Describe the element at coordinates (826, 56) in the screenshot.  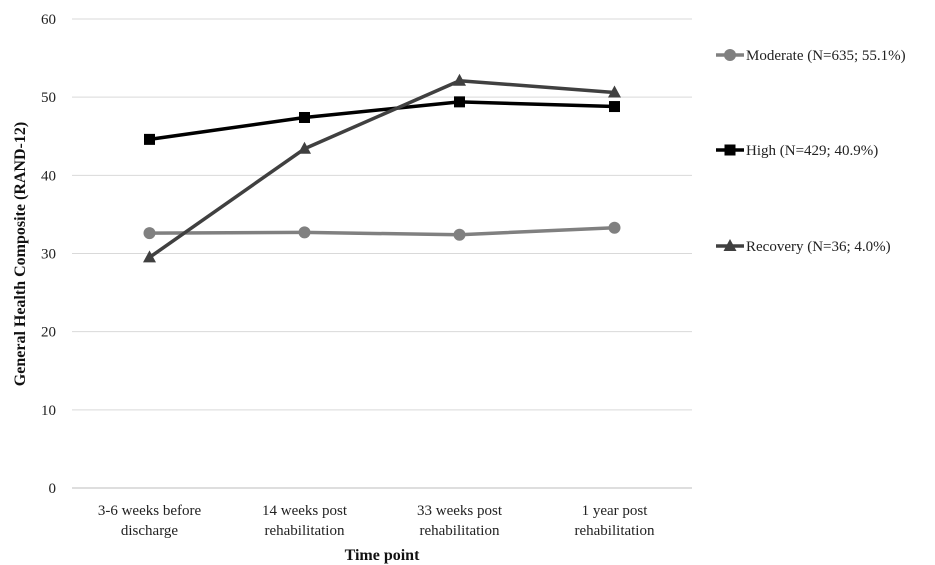
I see `legend-label: Moderate (N=635; 55.1%)` at that location.